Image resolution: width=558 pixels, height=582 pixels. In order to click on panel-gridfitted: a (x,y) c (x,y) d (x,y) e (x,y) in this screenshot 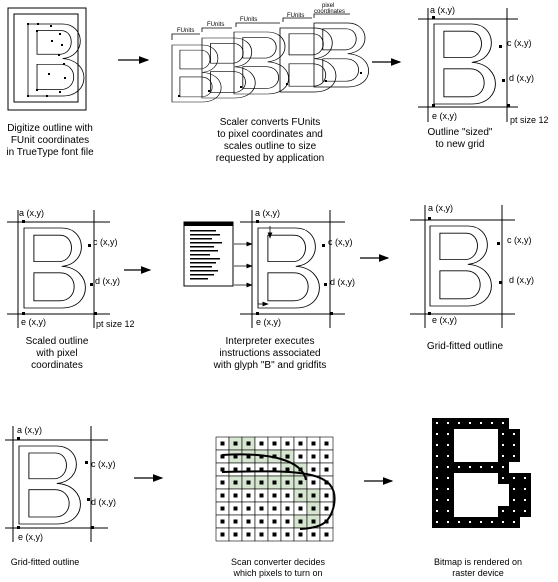, I will do `click(472, 265)`.